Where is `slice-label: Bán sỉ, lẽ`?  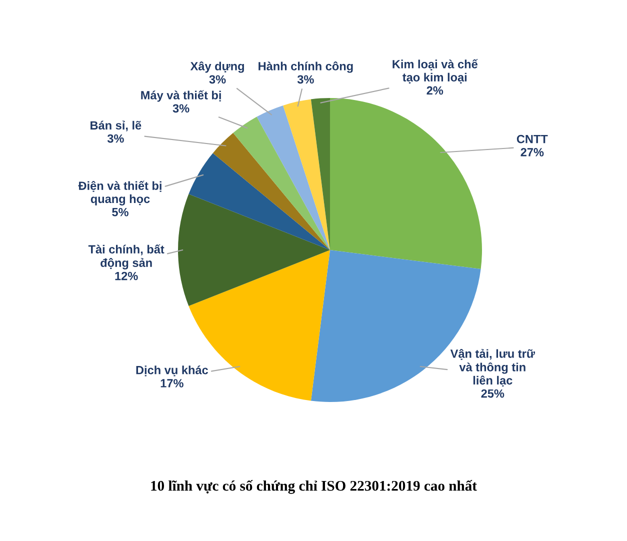 slice-label: Bán sỉ, lẽ is located at coordinates (116, 126).